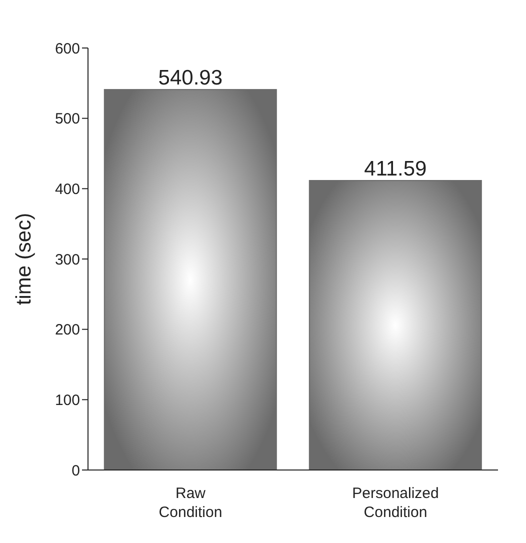 Image resolution: width=526 pixels, height=543 pixels. Describe the element at coordinates (67, 49) in the screenshot. I see `y-tick-label: 600` at that location.